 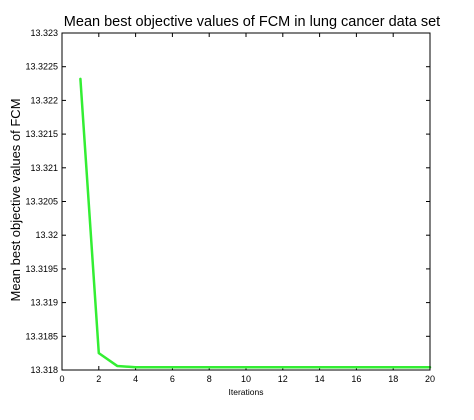 I want to click on x-tick-label: 18, so click(x=393, y=379).